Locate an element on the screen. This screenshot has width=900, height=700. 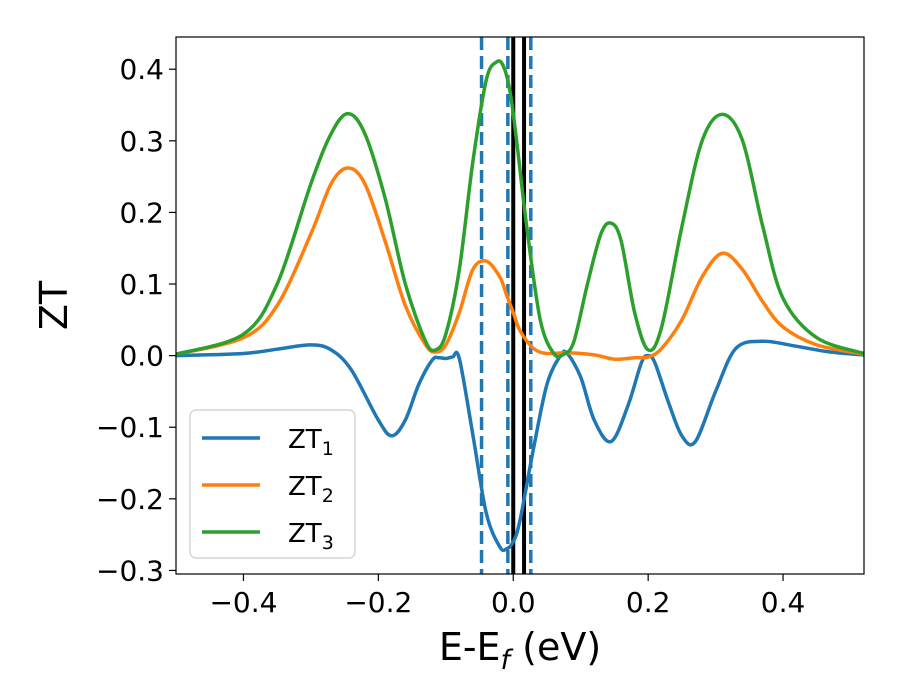
legend-label: ZT3 is located at coordinates (311, 536).